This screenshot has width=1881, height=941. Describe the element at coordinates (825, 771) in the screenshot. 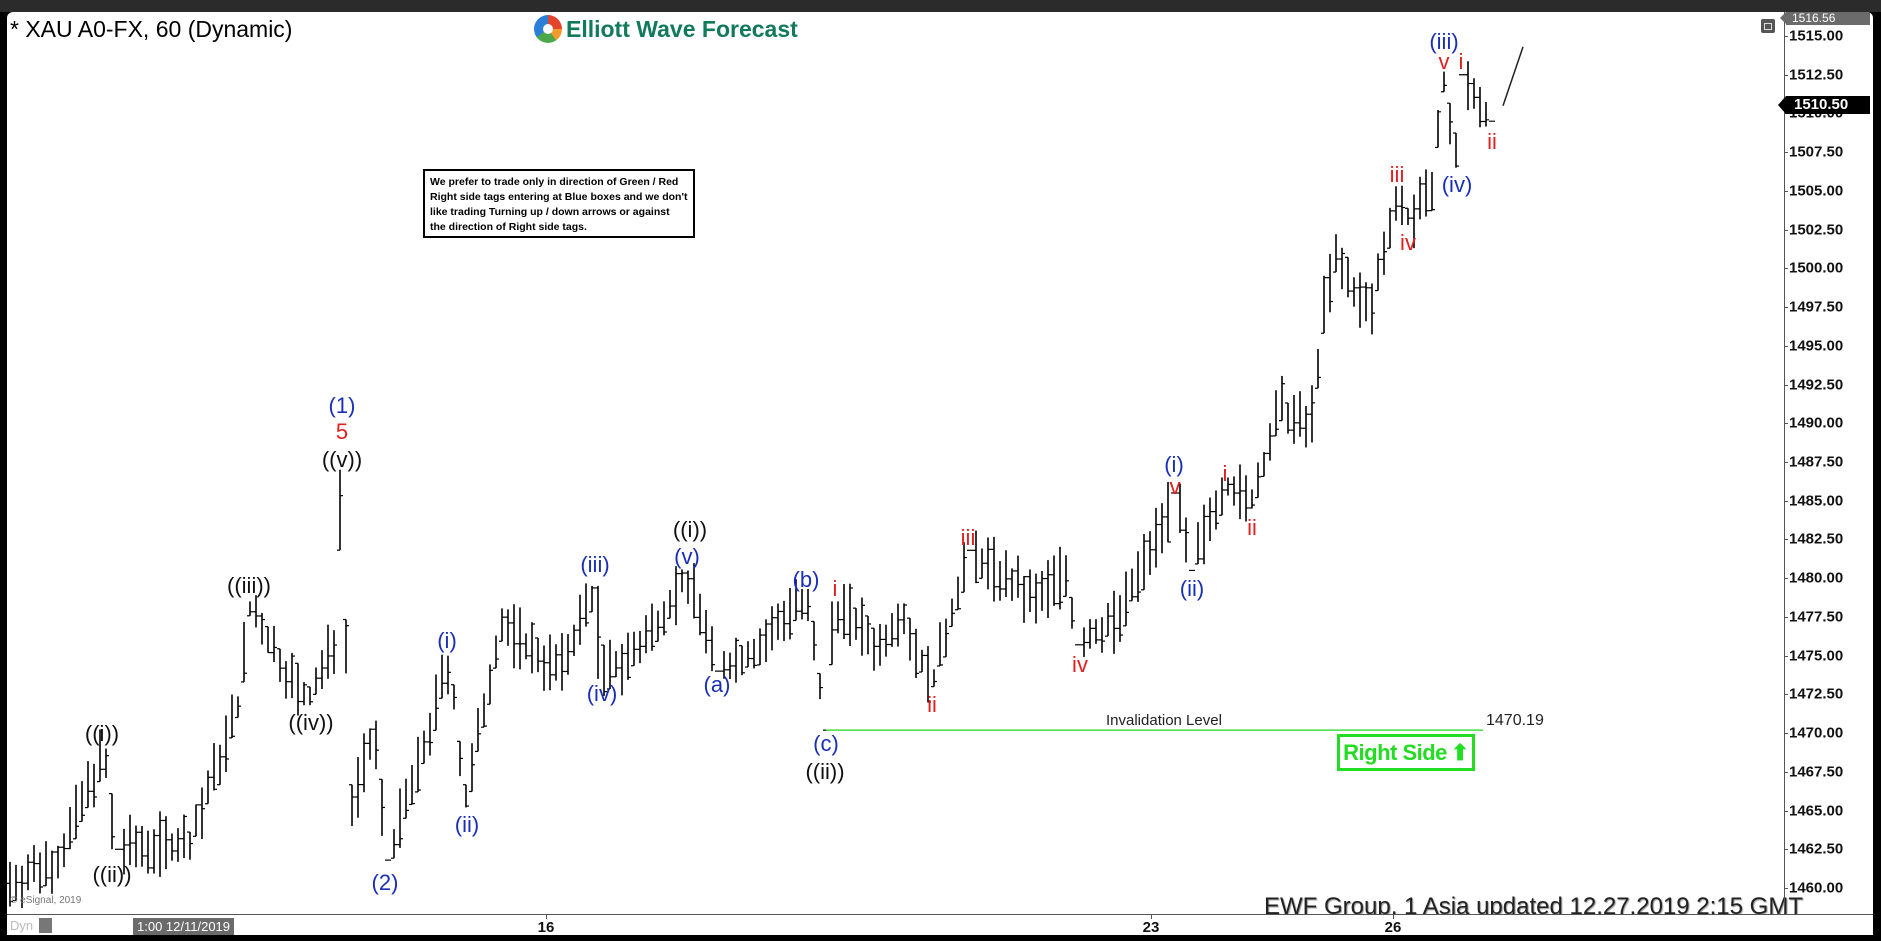

I see `wave-label: ((ii))` at that location.